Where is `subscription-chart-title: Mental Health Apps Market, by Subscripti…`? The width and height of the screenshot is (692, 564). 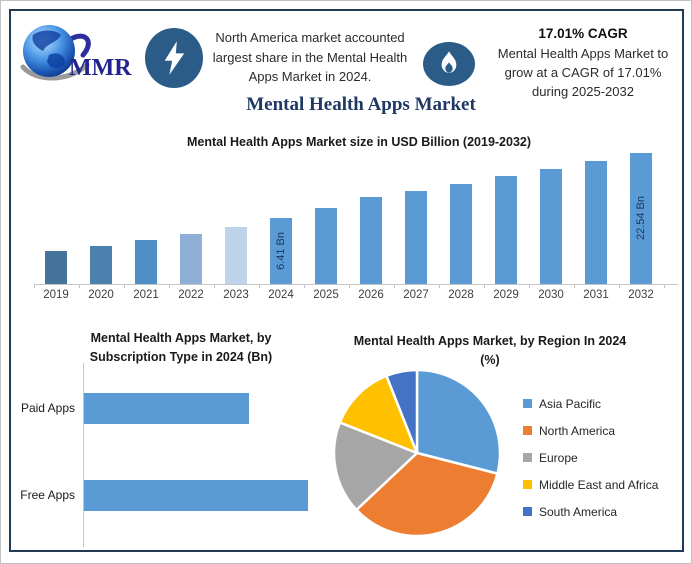 subscription-chart-title: Mental Health Apps Market, by Subscripti… is located at coordinates (181, 347).